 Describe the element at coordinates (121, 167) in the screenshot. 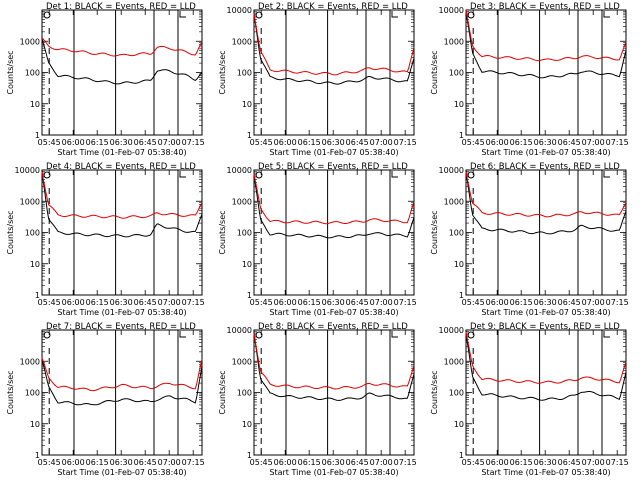

I see `panel-title: Det 4: BLACK = Events, RED = LLD` at that location.